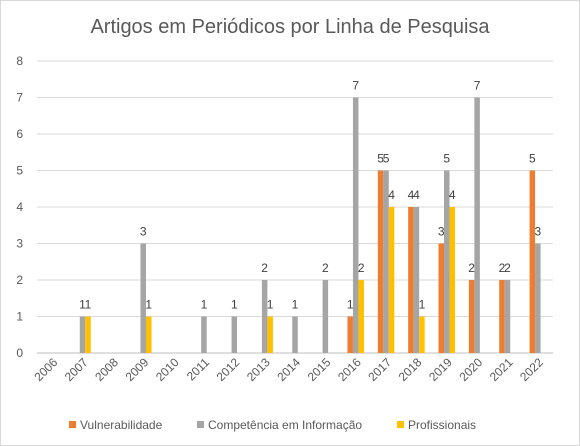 The height and width of the screenshot is (446, 580). What do you see at coordinates (167, 369) in the screenshot?
I see `x-tick-label: 2010` at bounding box center [167, 369].